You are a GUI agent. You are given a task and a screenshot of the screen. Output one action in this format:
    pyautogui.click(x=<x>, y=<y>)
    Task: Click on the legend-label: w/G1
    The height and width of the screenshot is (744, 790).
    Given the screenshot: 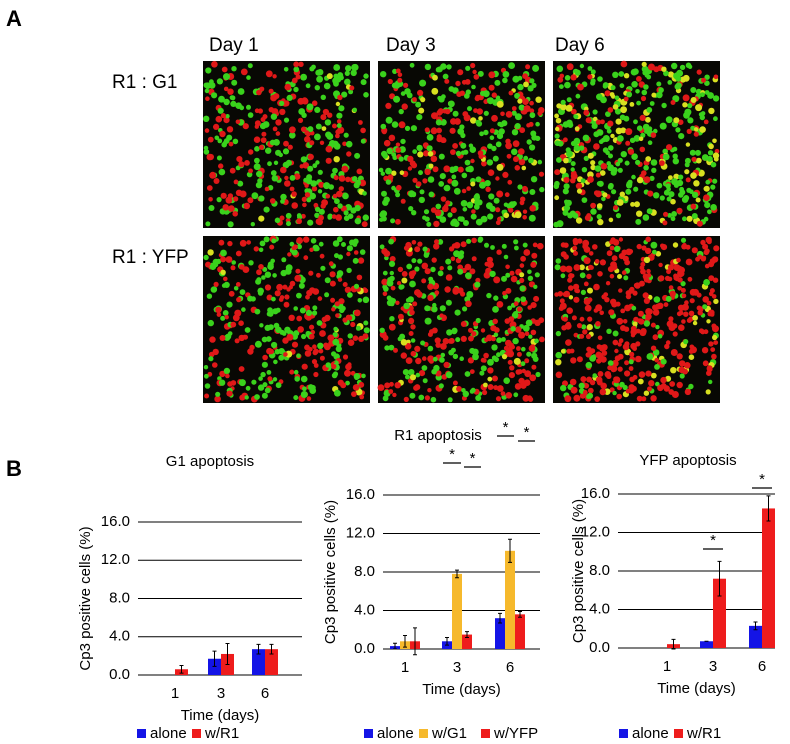 What is the action you would take?
    pyautogui.click(x=449, y=733)
    